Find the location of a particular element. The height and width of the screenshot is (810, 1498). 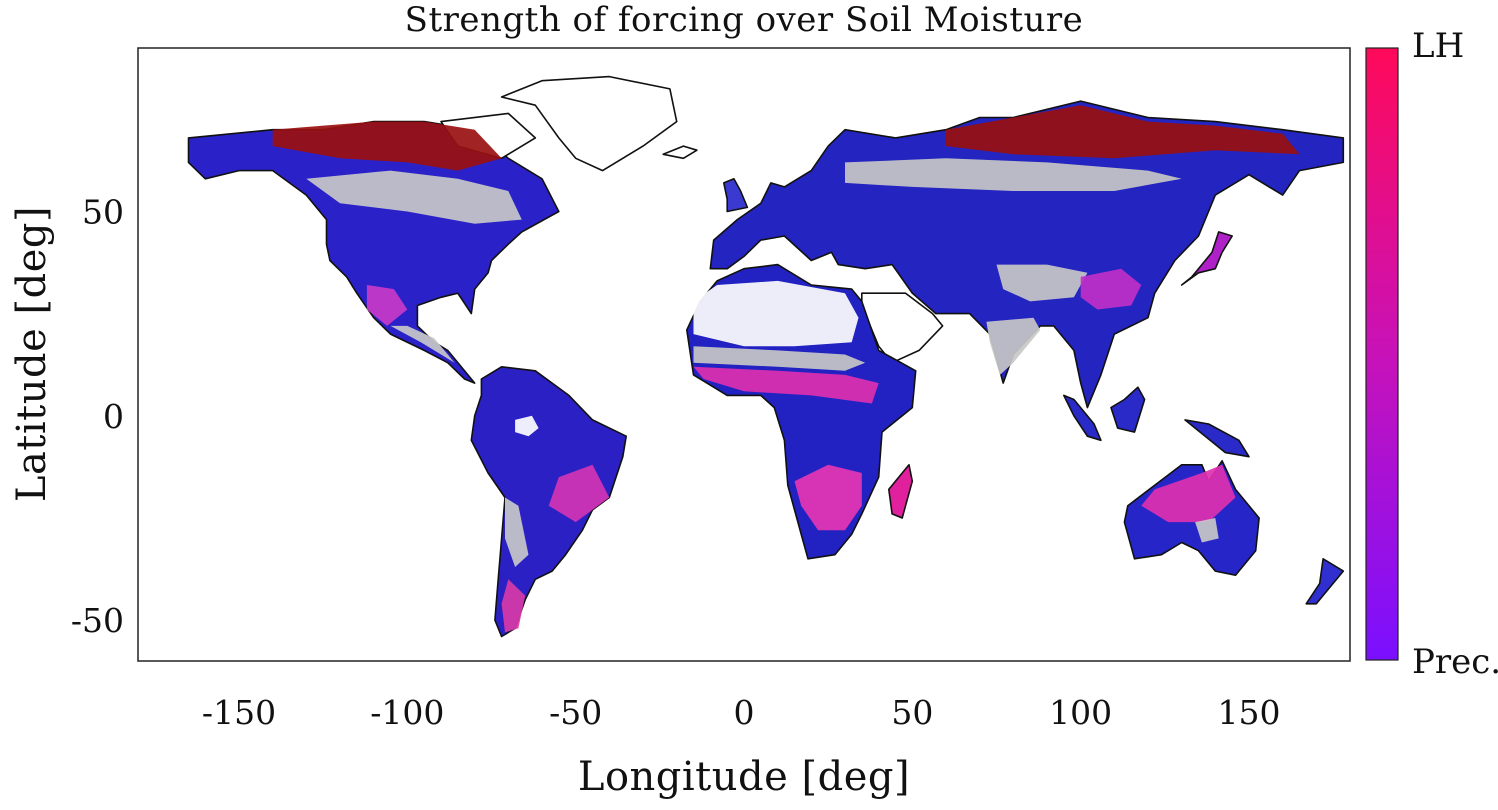

colorbar-bottom-label: Prec. is located at coordinates (1455, 662).